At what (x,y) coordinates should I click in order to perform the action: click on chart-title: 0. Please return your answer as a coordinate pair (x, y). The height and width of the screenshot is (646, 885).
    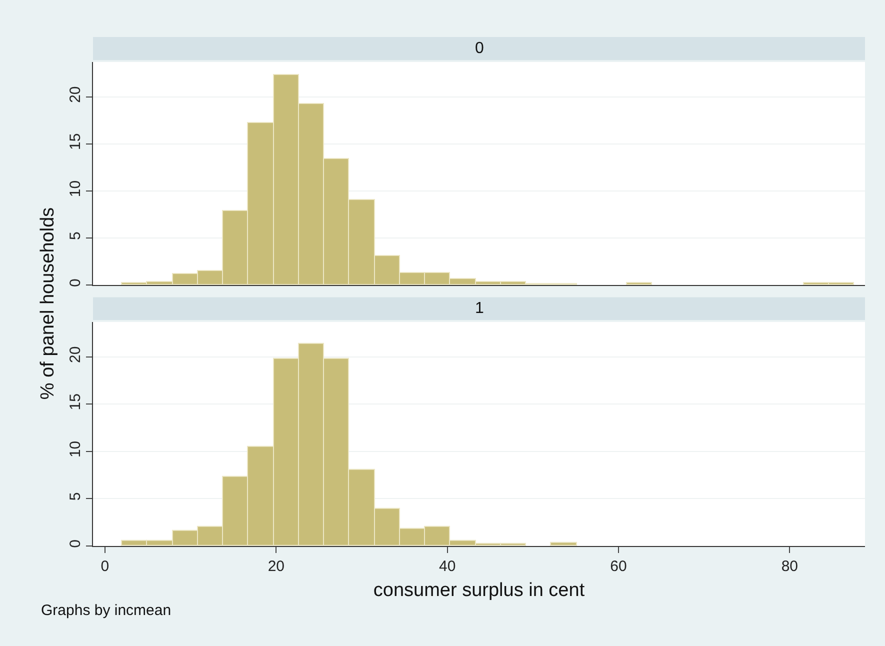
    Looking at the image, I should click on (479, 48).